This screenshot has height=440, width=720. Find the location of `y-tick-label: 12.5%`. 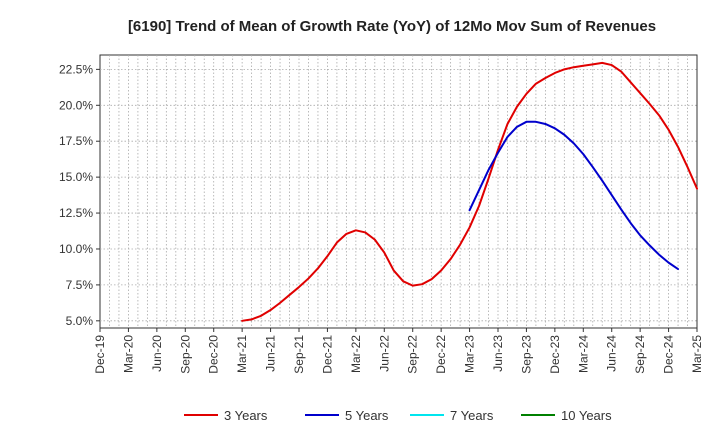

y-tick-label: 12.5% is located at coordinates (76, 213).